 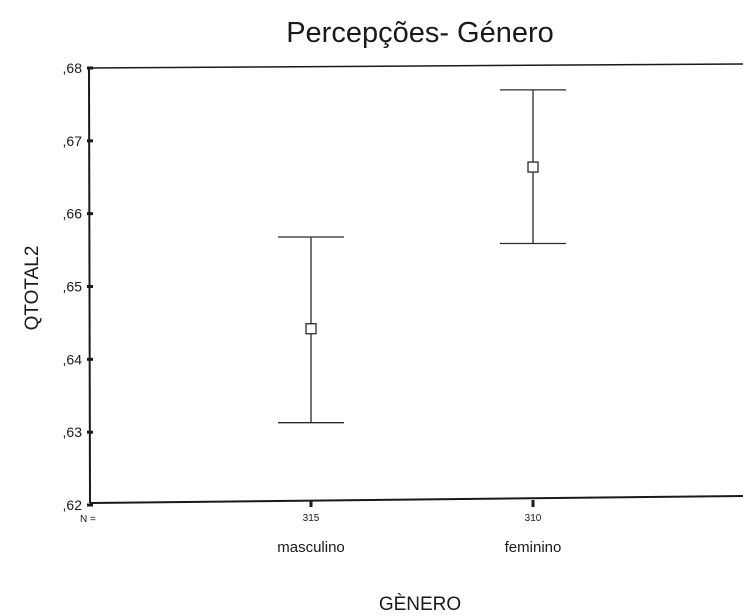 What do you see at coordinates (416, 499) in the screenshot?
I see `x-axis-line` at bounding box center [416, 499].